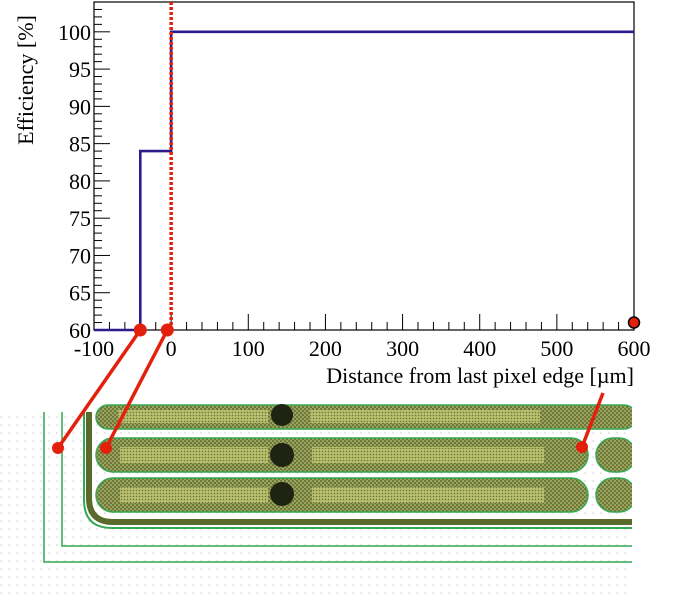 This screenshot has height=599, width=681. What do you see at coordinates (366, 417) in the screenshot?
I see `pixel-row-top` at bounding box center [366, 417].